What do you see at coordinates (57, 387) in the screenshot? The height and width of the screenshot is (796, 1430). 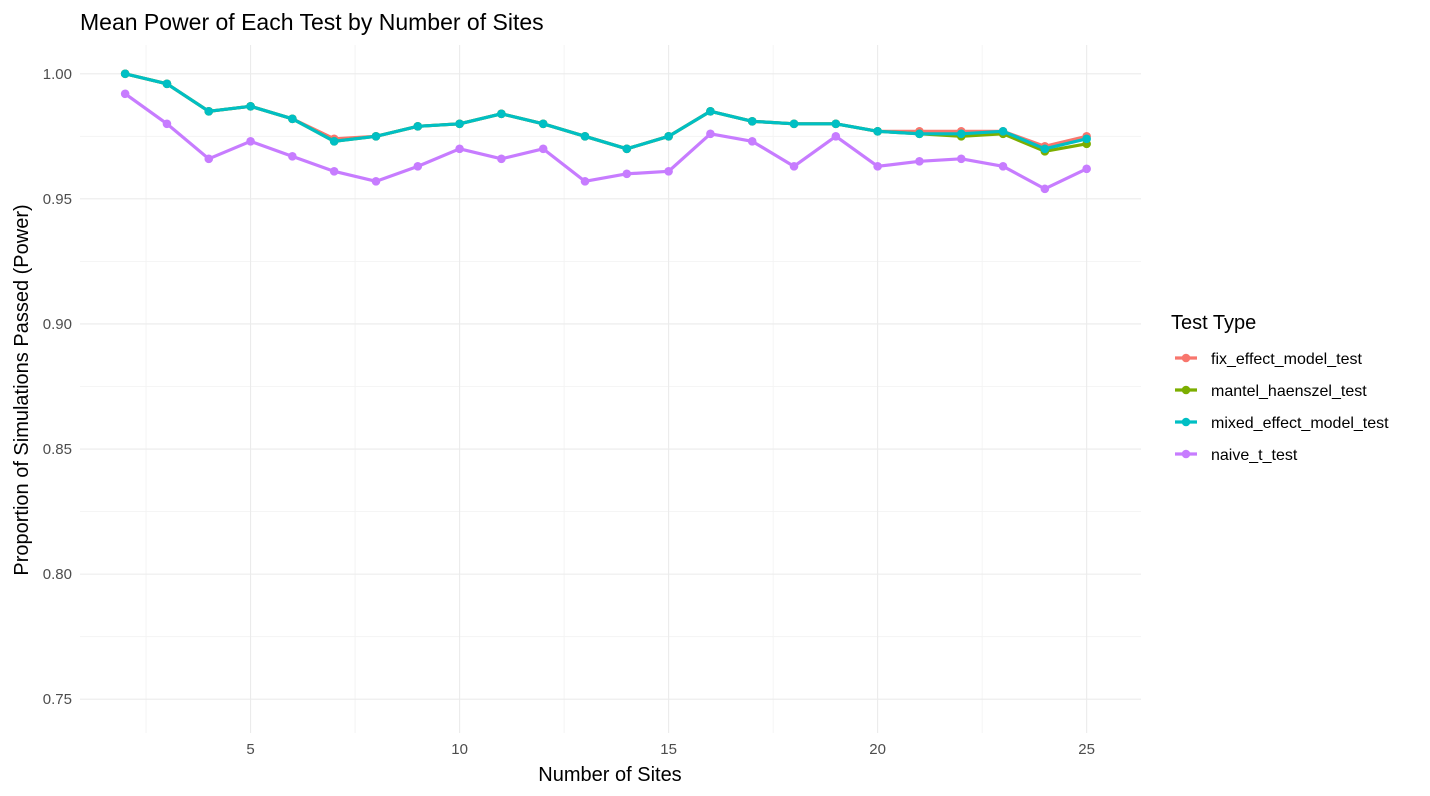 I see `y-axis-ticks: 0.75 0.80 0.85 0.90 0.95 1.00` at bounding box center [57, 387].